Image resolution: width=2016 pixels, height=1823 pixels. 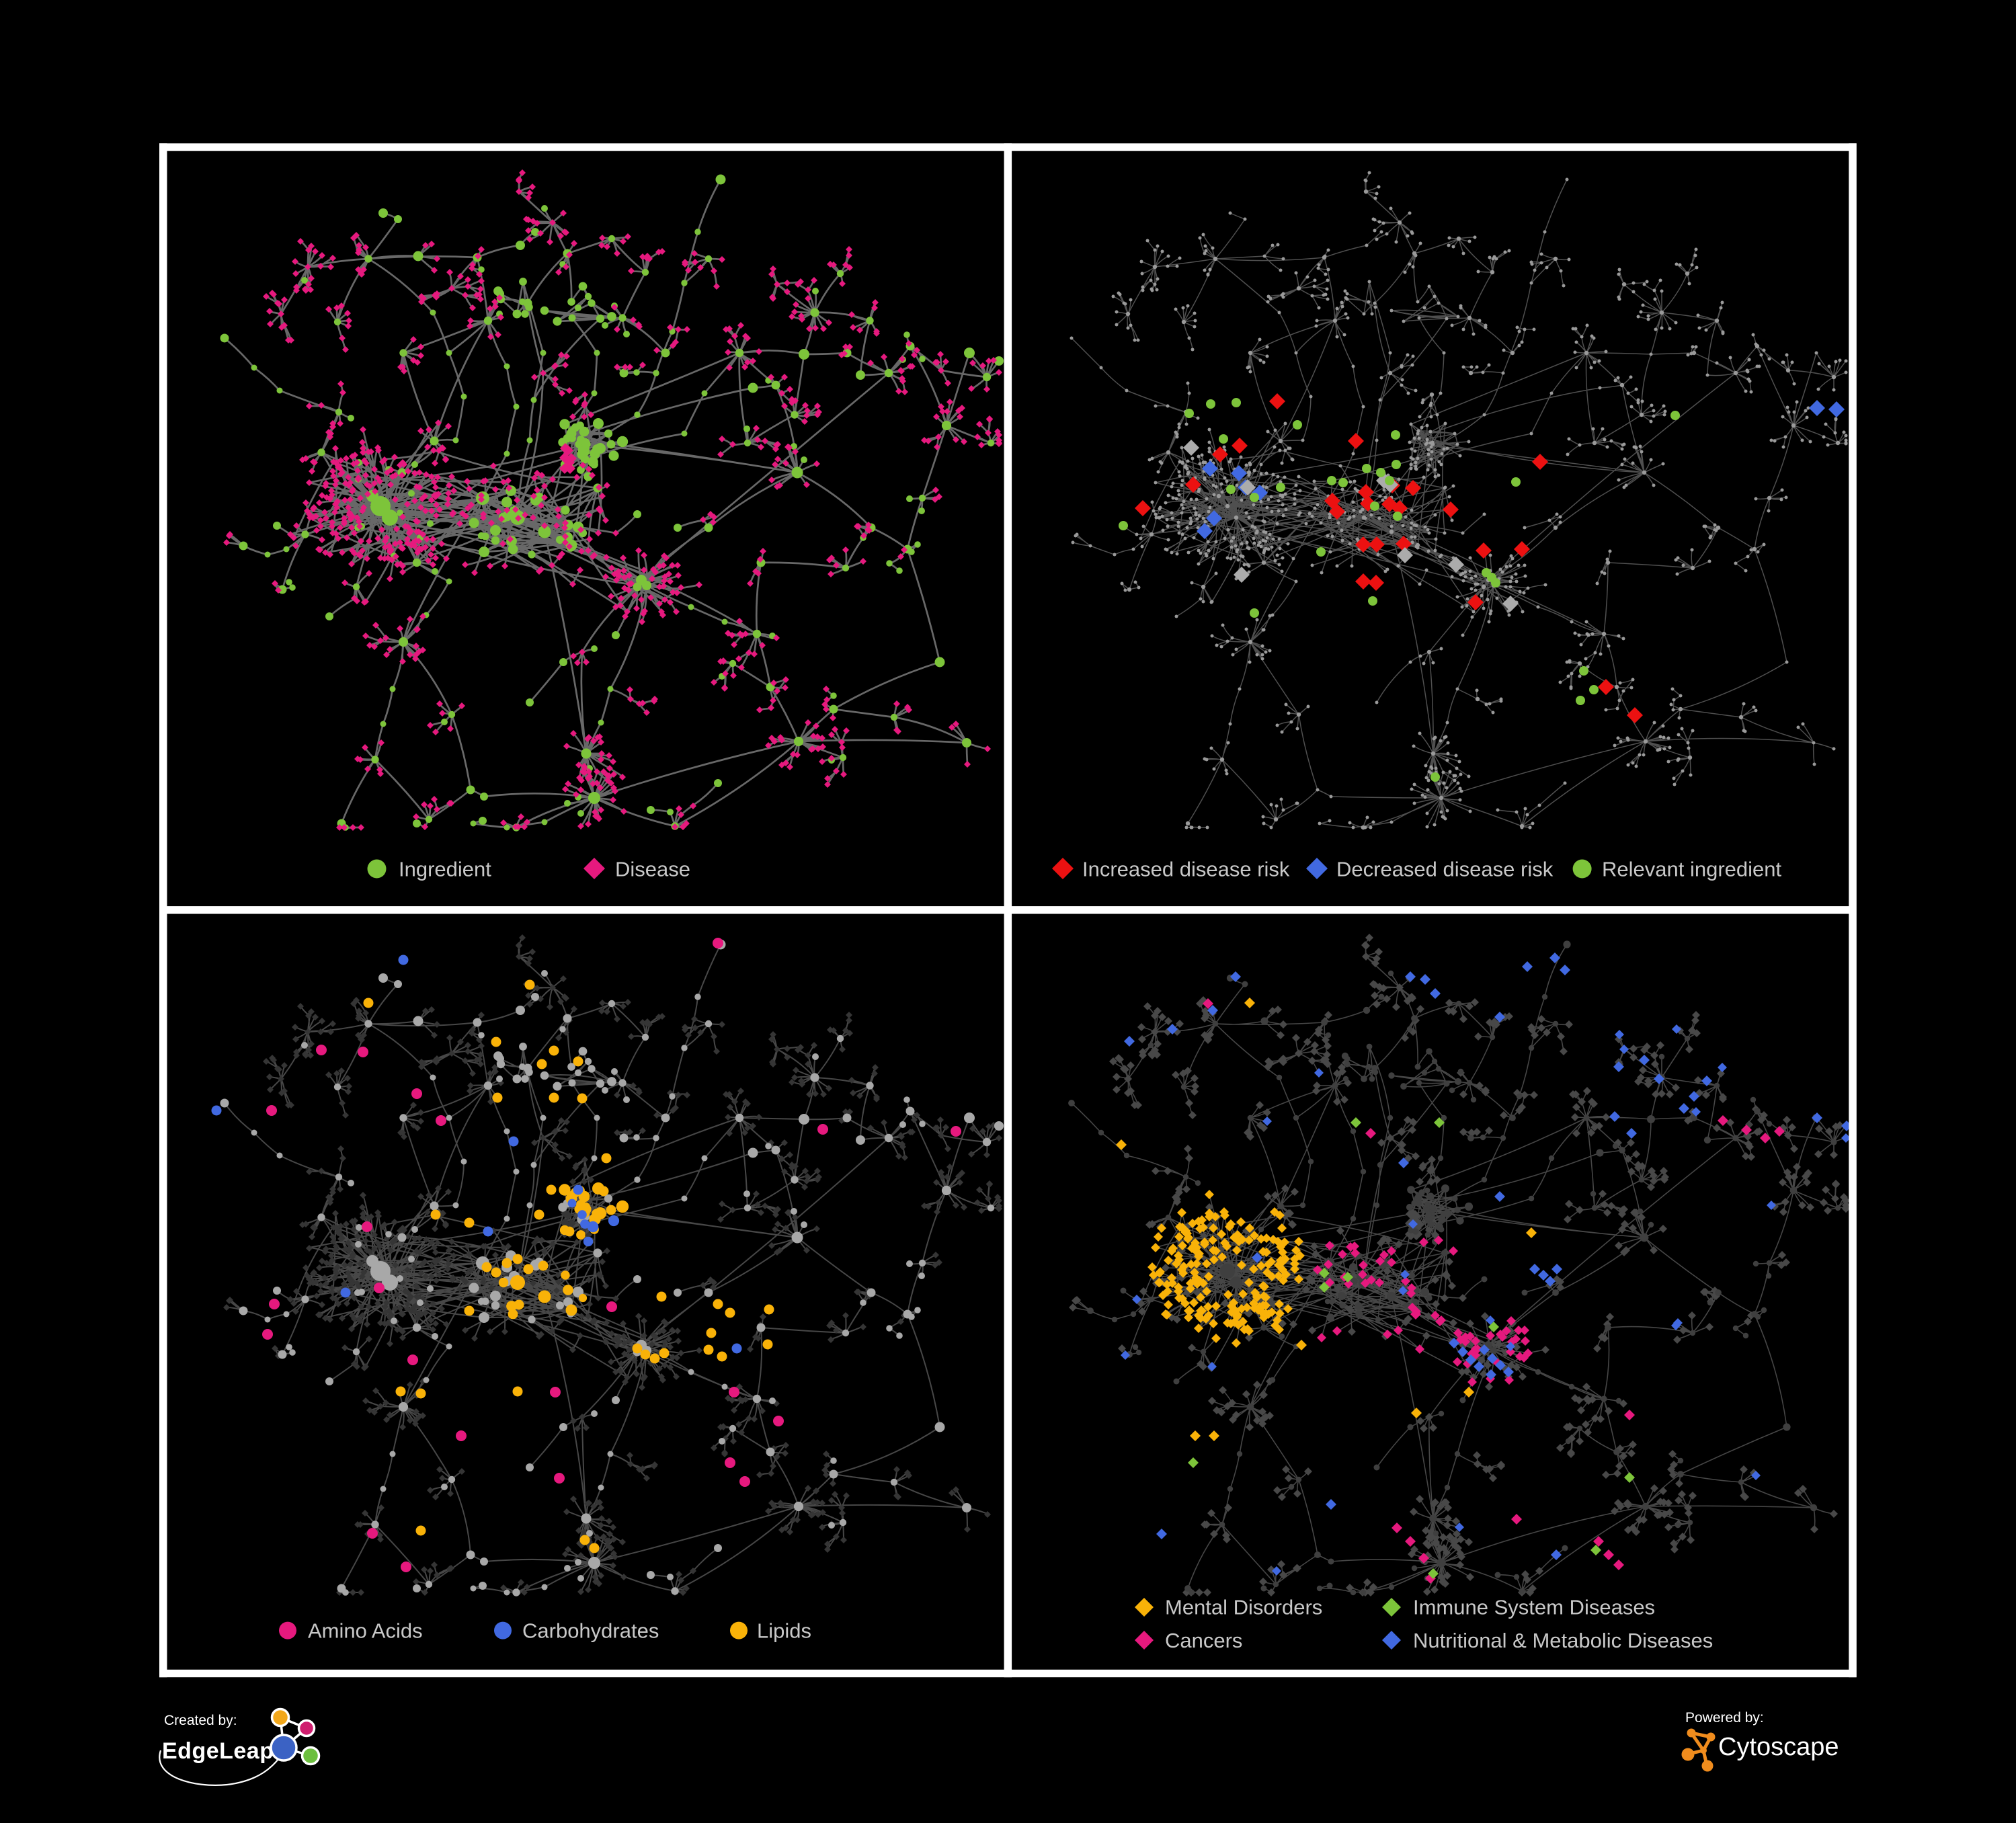 What do you see at coordinates (1724, 1718) in the screenshot?
I see `svg-text: Powered by:` at bounding box center [1724, 1718].